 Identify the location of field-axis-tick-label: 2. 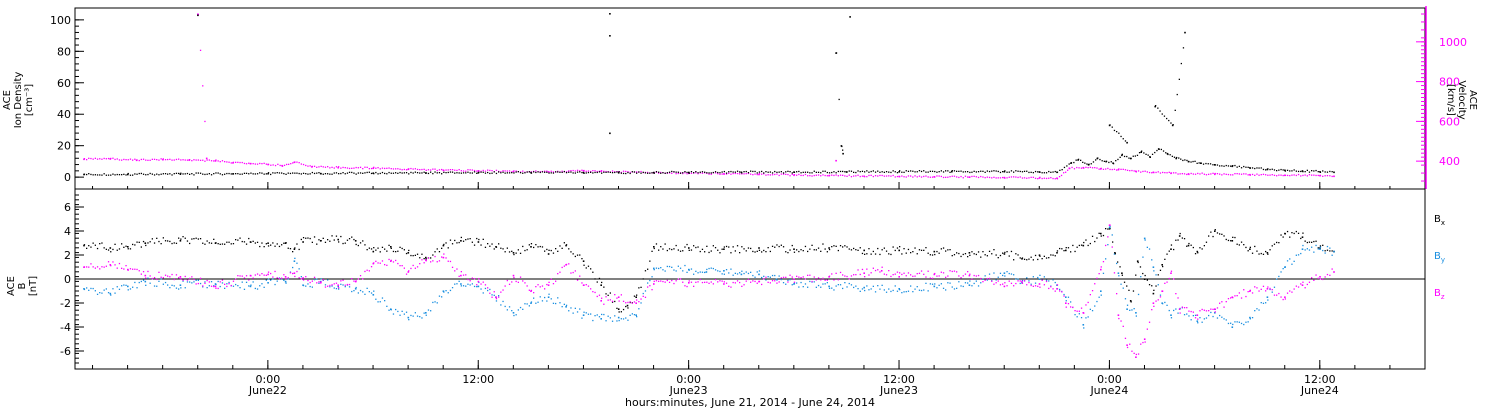
(67, 255).